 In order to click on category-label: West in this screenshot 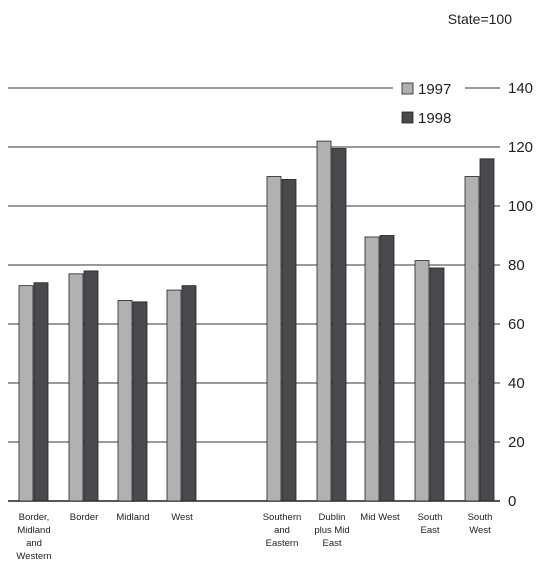, I will do `click(182, 517)`.